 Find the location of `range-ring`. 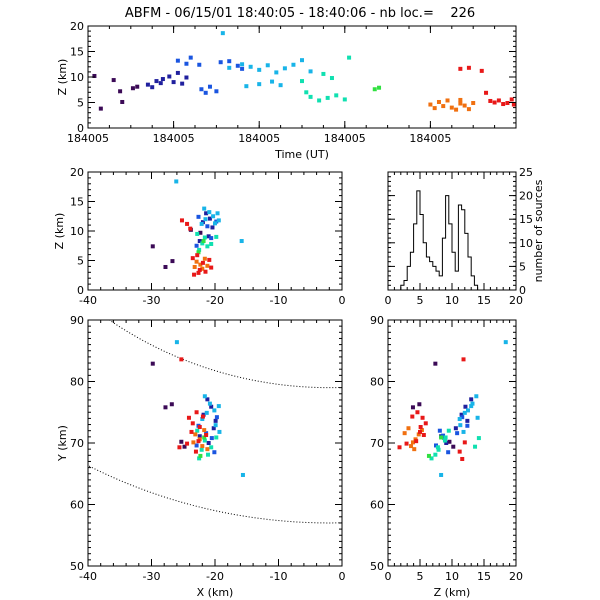

range-ring is located at coordinates (215, 494).